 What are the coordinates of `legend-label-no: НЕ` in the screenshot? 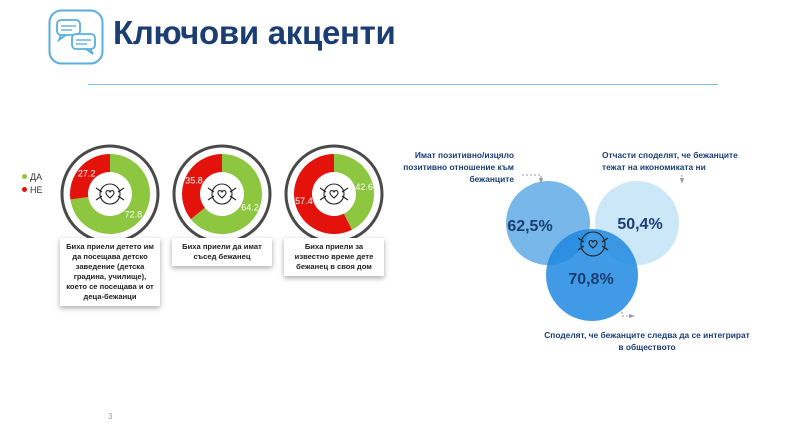 It's located at (36, 189).